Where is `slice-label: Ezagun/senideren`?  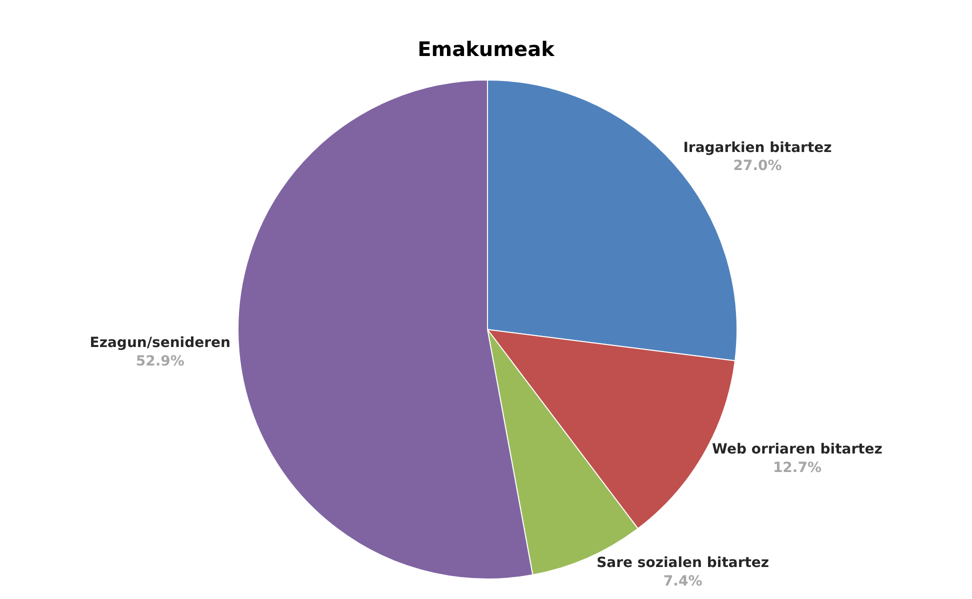 slice-label: Ezagun/senideren is located at coordinates (160, 343).